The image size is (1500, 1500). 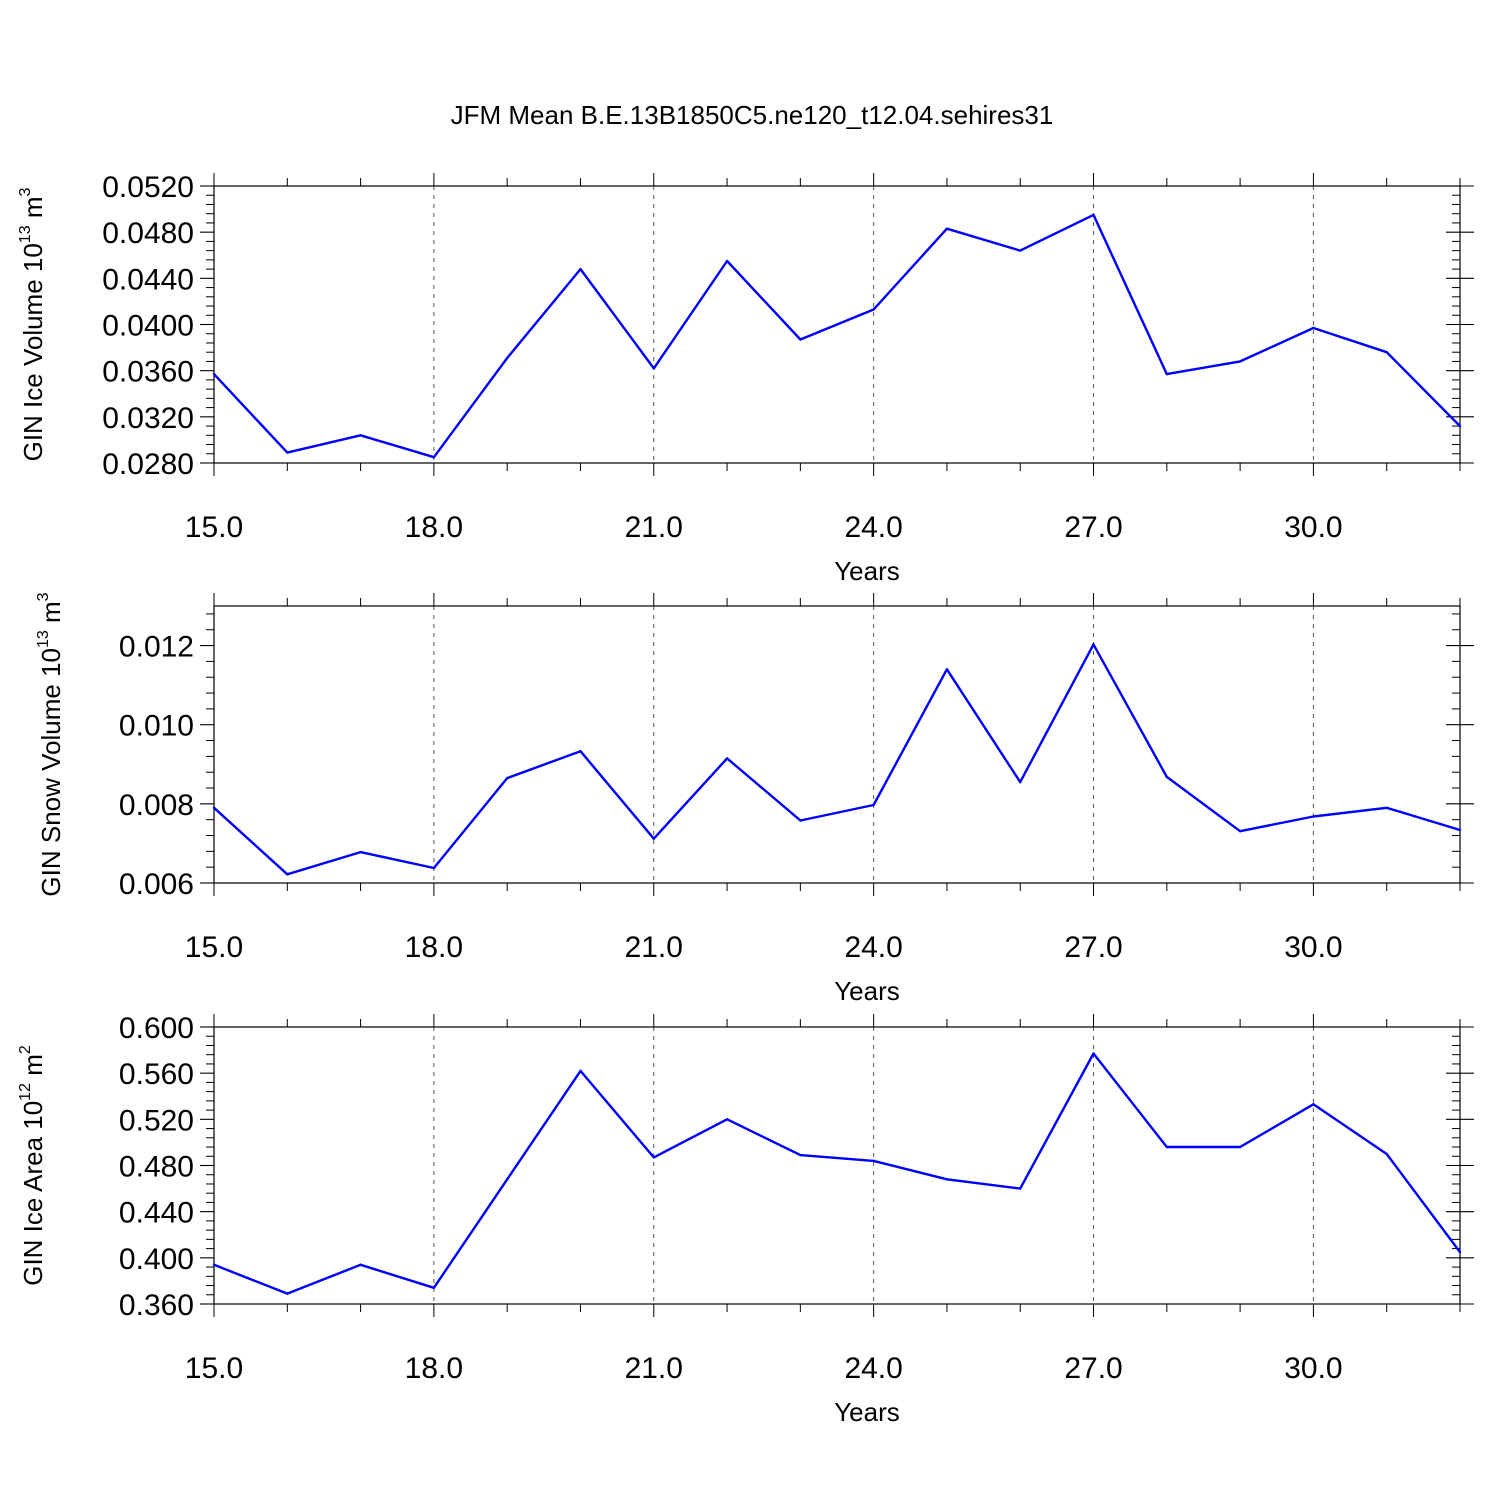 I want to click on y-tick-label: 0.520, so click(x=156, y=1120).